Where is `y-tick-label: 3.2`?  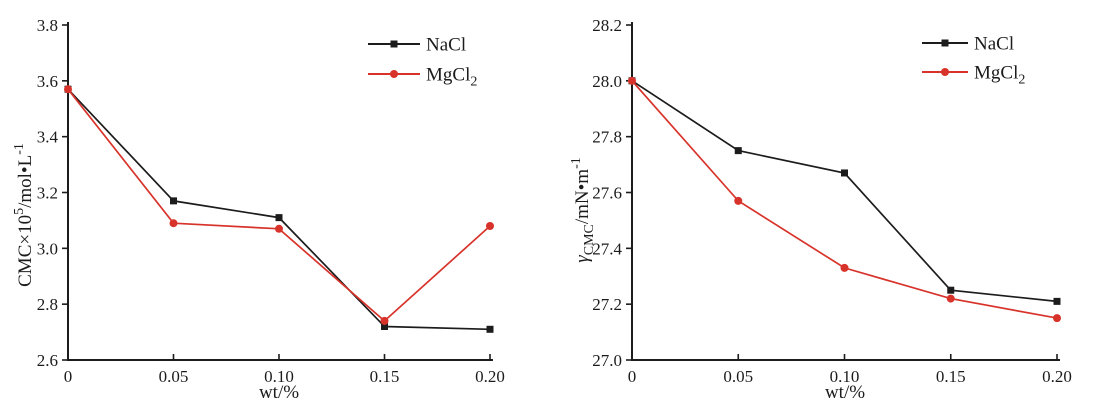 y-tick-label: 3.2 is located at coordinates (47, 193).